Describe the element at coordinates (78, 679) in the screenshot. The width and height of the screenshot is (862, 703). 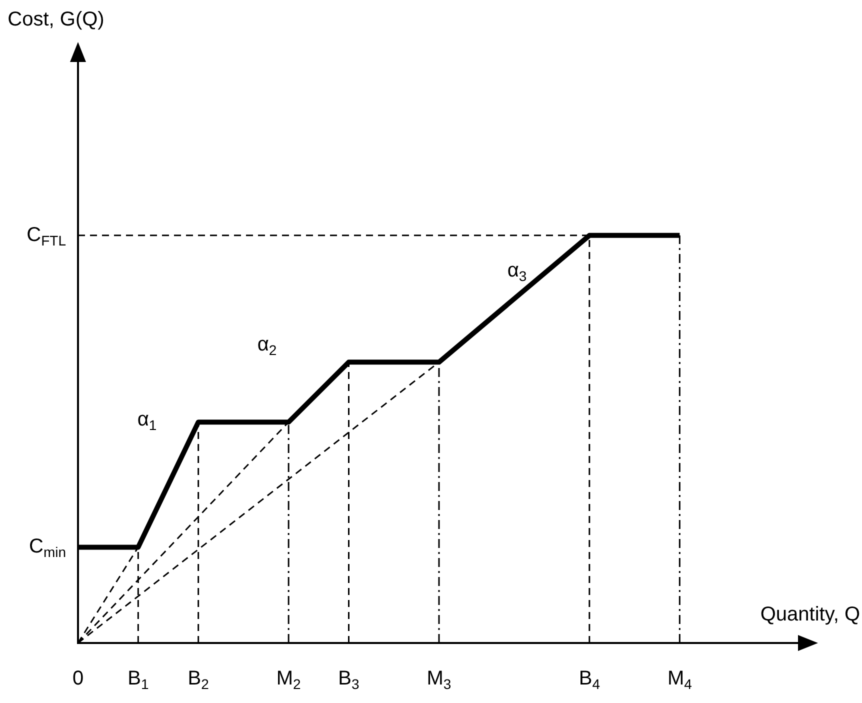
I see `x-tick-label: 0` at that location.